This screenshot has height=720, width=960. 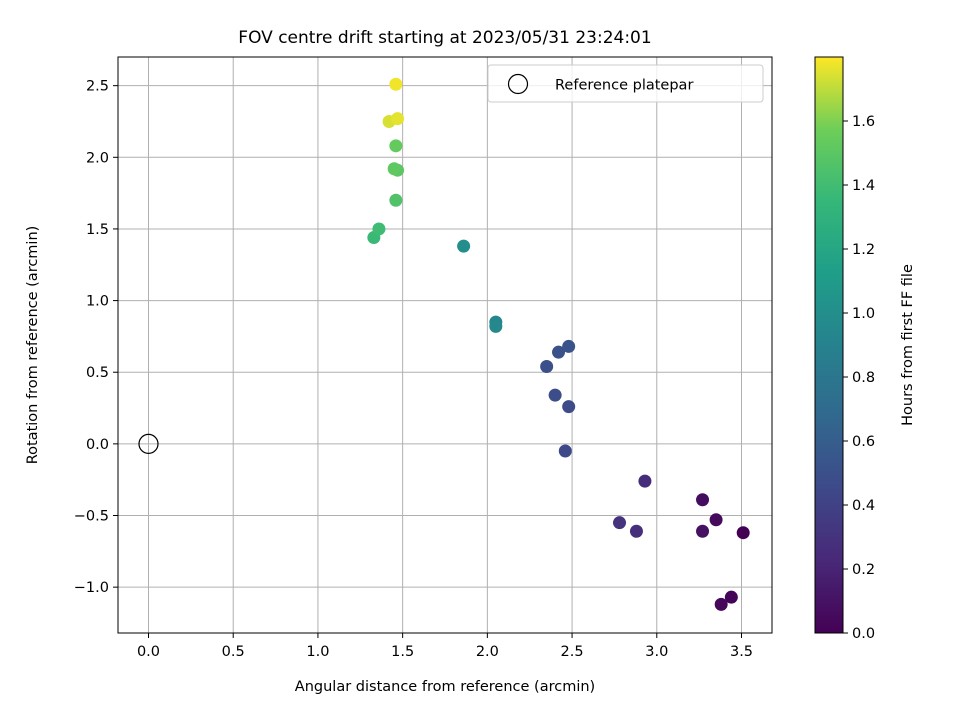 I want to click on colorbar-tick-label: 1.6, so click(x=863, y=122).